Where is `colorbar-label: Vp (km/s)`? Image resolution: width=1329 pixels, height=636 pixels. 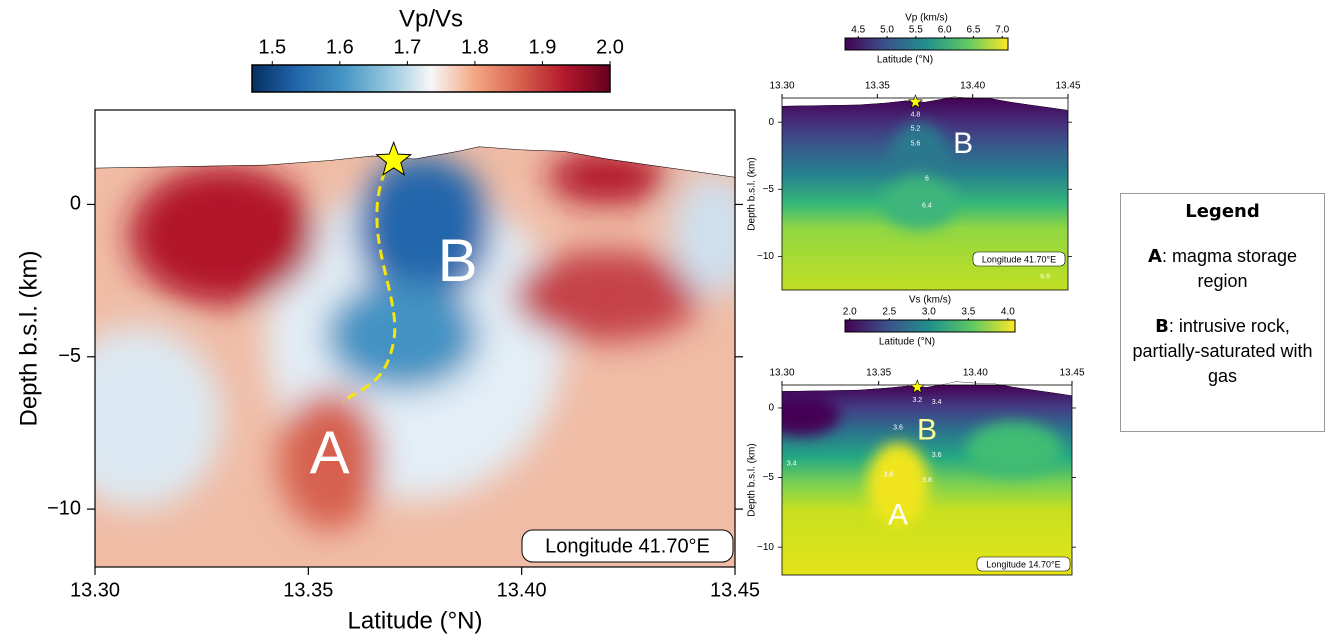
colorbar-label: Vp (km/s) is located at coordinates (926, 18).